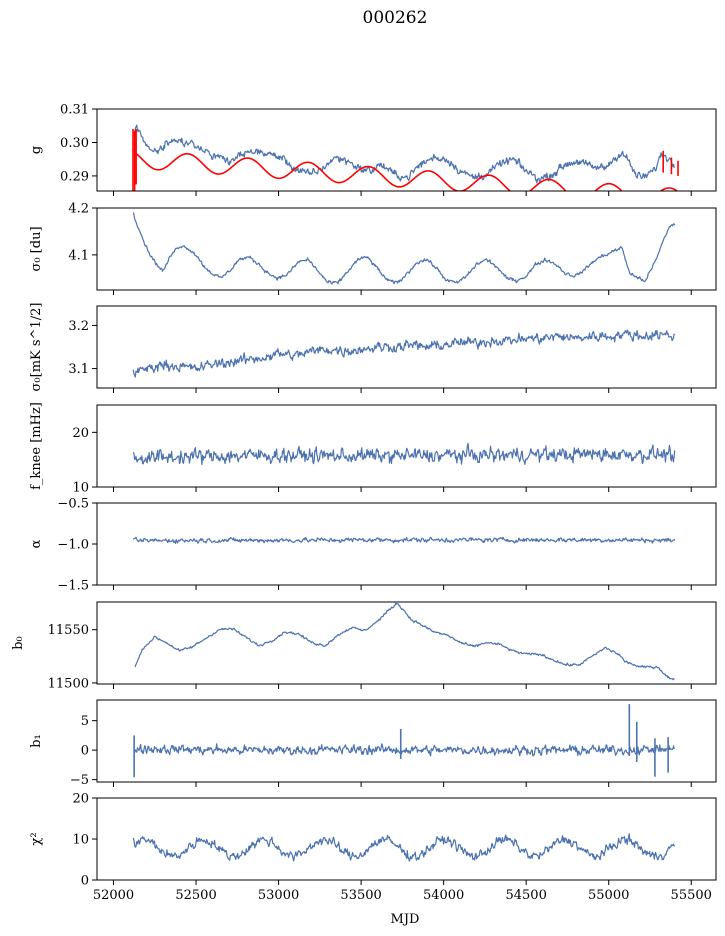 The width and height of the screenshot is (725, 936). What do you see at coordinates (113, 895) in the screenshot?
I see `x-tick-label: 52000` at bounding box center [113, 895].